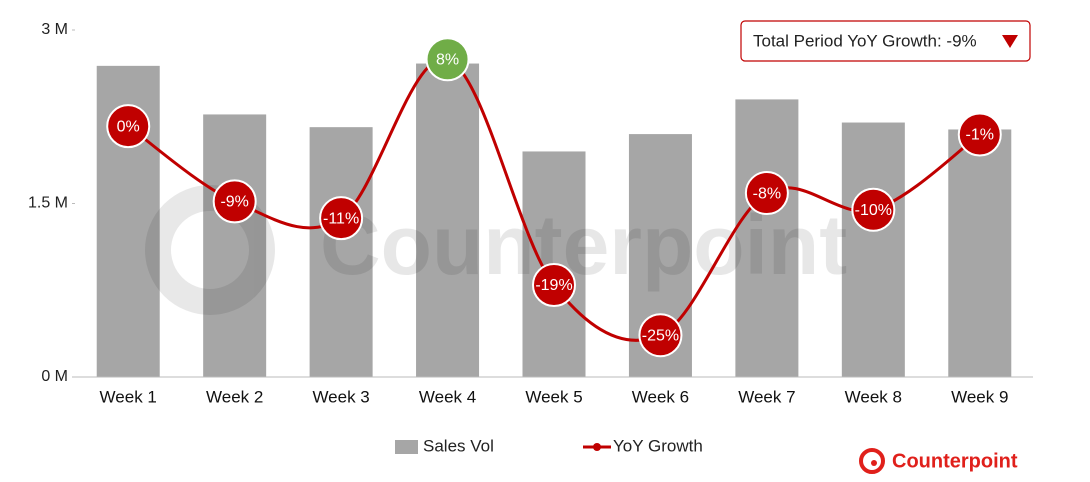  I want to click on y-tick-label: 1.5 M, so click(48, 203).